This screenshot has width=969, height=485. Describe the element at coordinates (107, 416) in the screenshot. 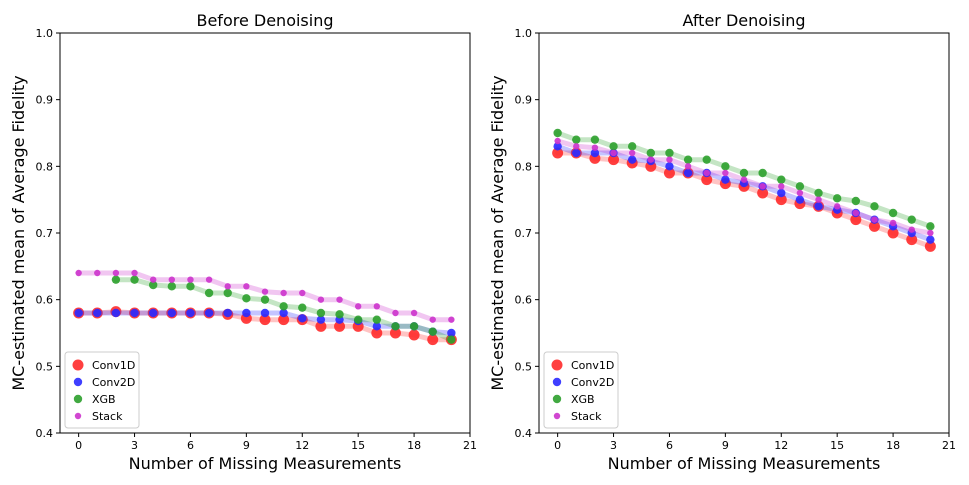

I see `legend-label: Stack` at that location.